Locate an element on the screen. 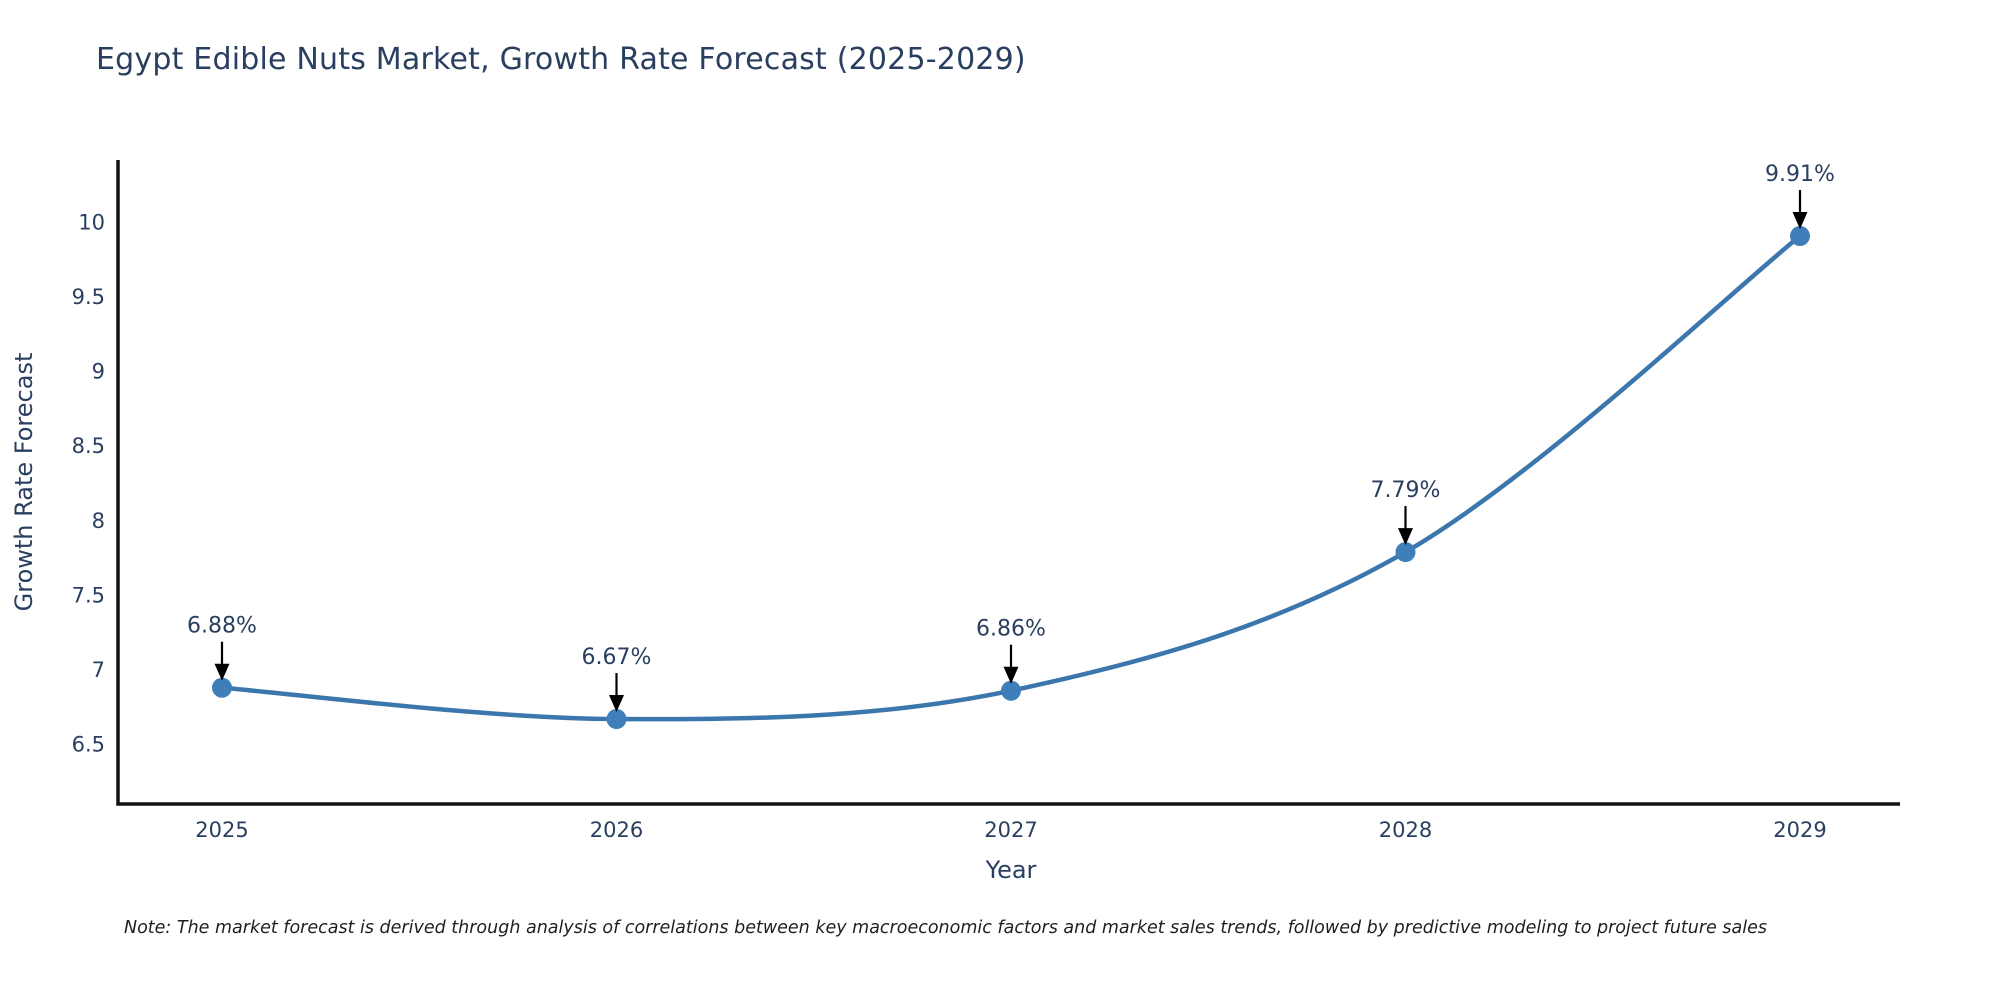  y-tick-label: 6.5 is located at coordinates (88, 744).